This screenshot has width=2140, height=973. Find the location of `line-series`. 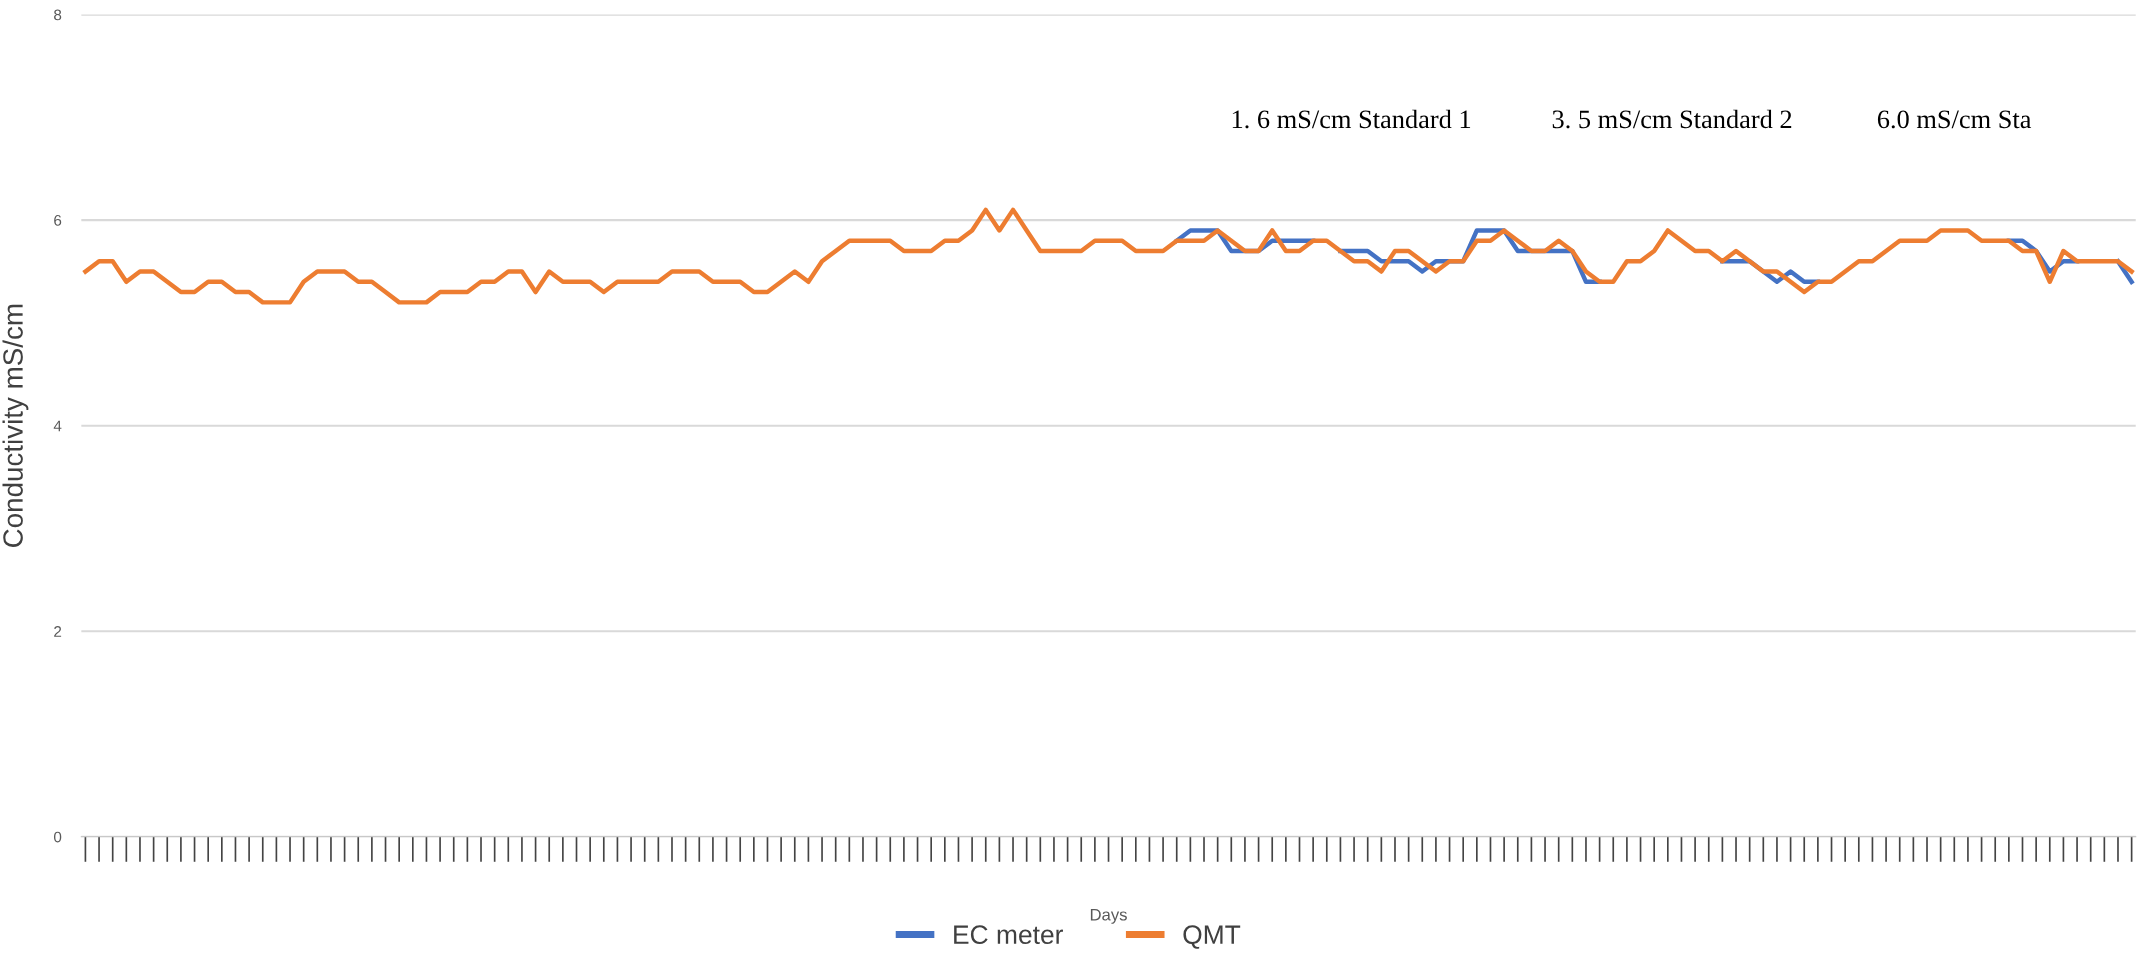

line-series is located at coordinates (1108, 256).